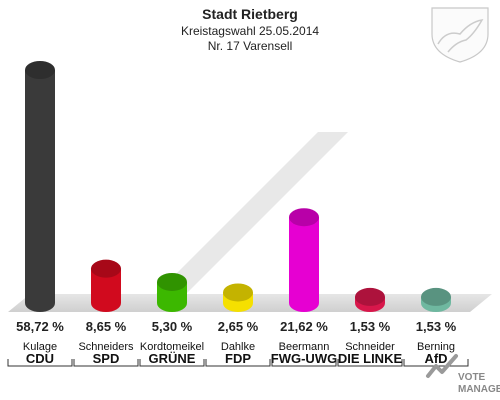  I want to click on coat-of-arms-icon, so click(460, 35).